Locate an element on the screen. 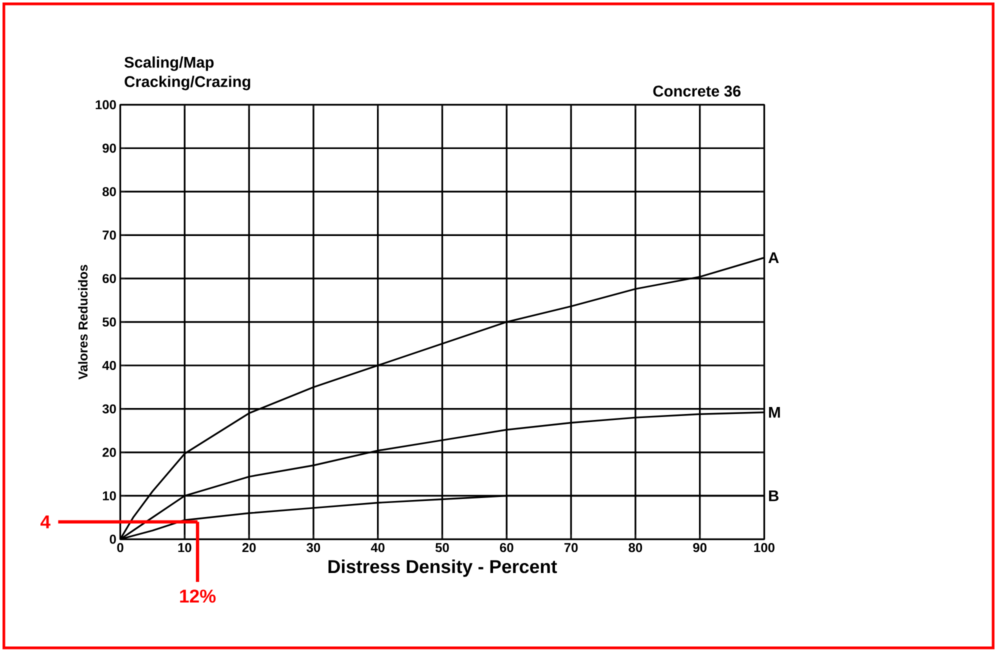 The width and height of the screenshot is (997, 652). y-tick-label: 10 is located at coordinates (109, 495).